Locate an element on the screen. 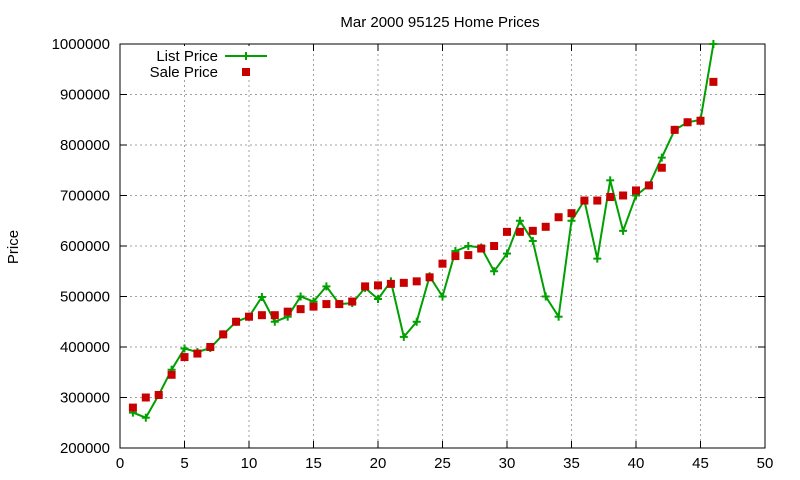 This screenshot has width=800, height=480. legend-label-sale-price: Sale Price is located at coordinates (184, 72).